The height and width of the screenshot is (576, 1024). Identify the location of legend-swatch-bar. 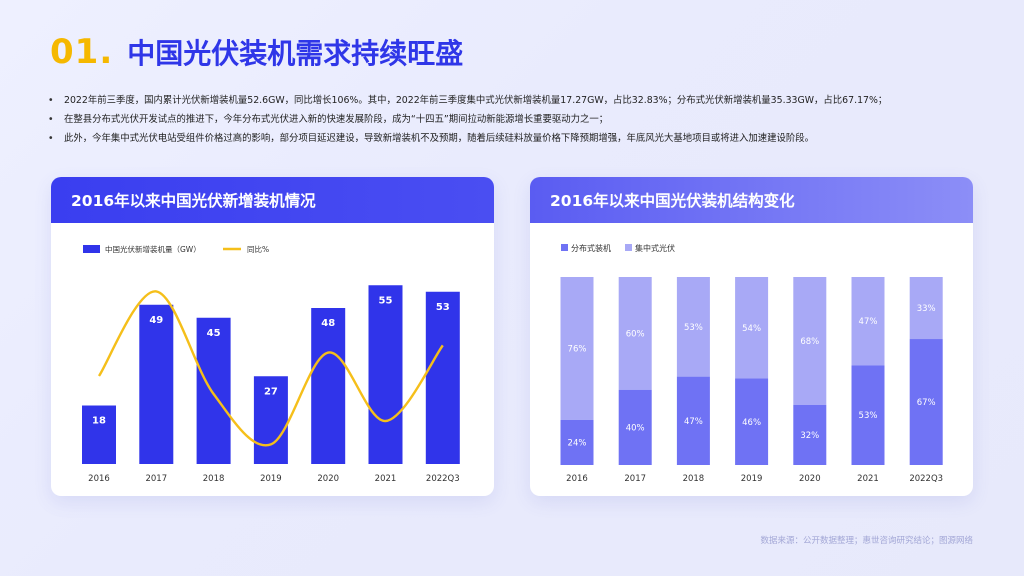
(91, 249).